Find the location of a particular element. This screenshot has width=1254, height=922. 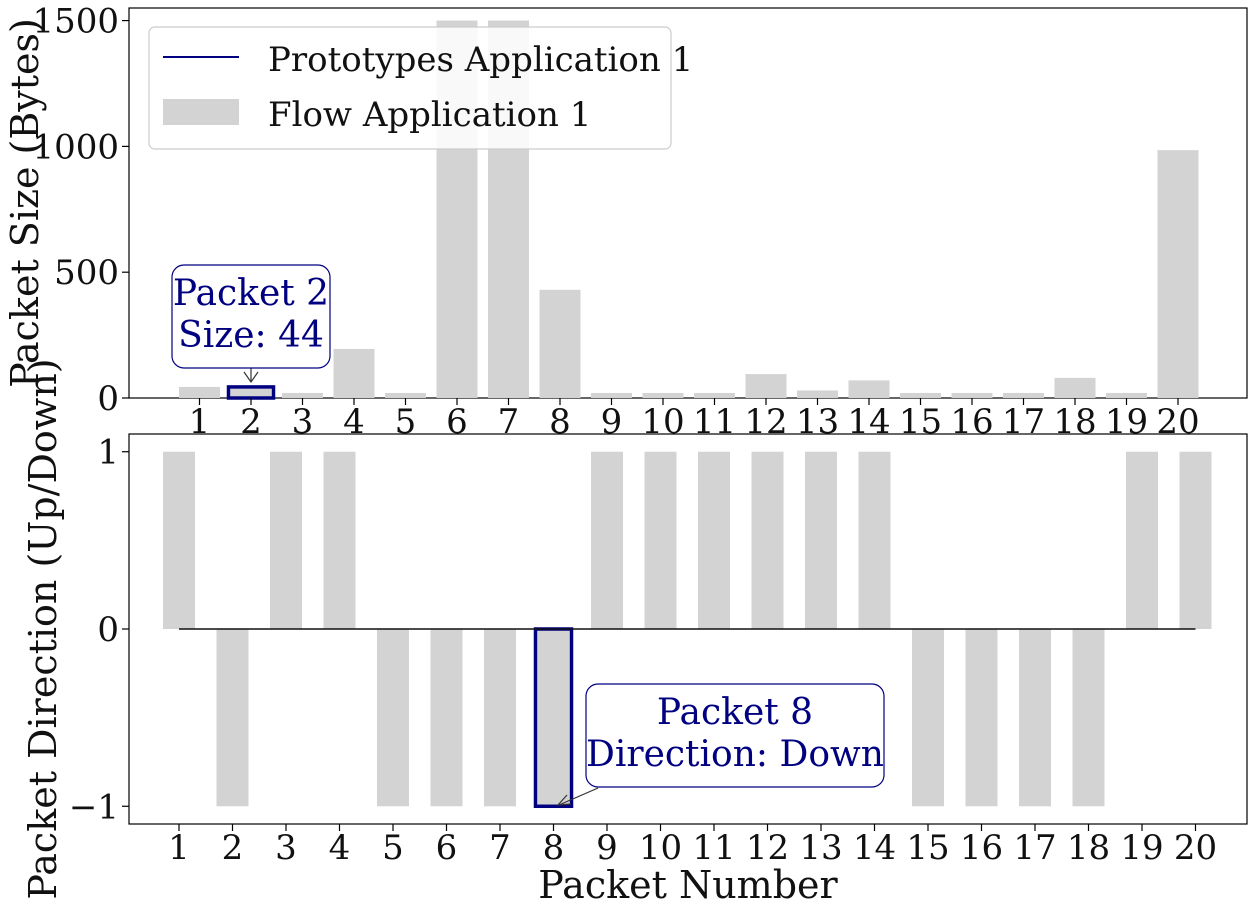

legend-flow-label: Flow Application 1 is located at coordinates (429, 115).